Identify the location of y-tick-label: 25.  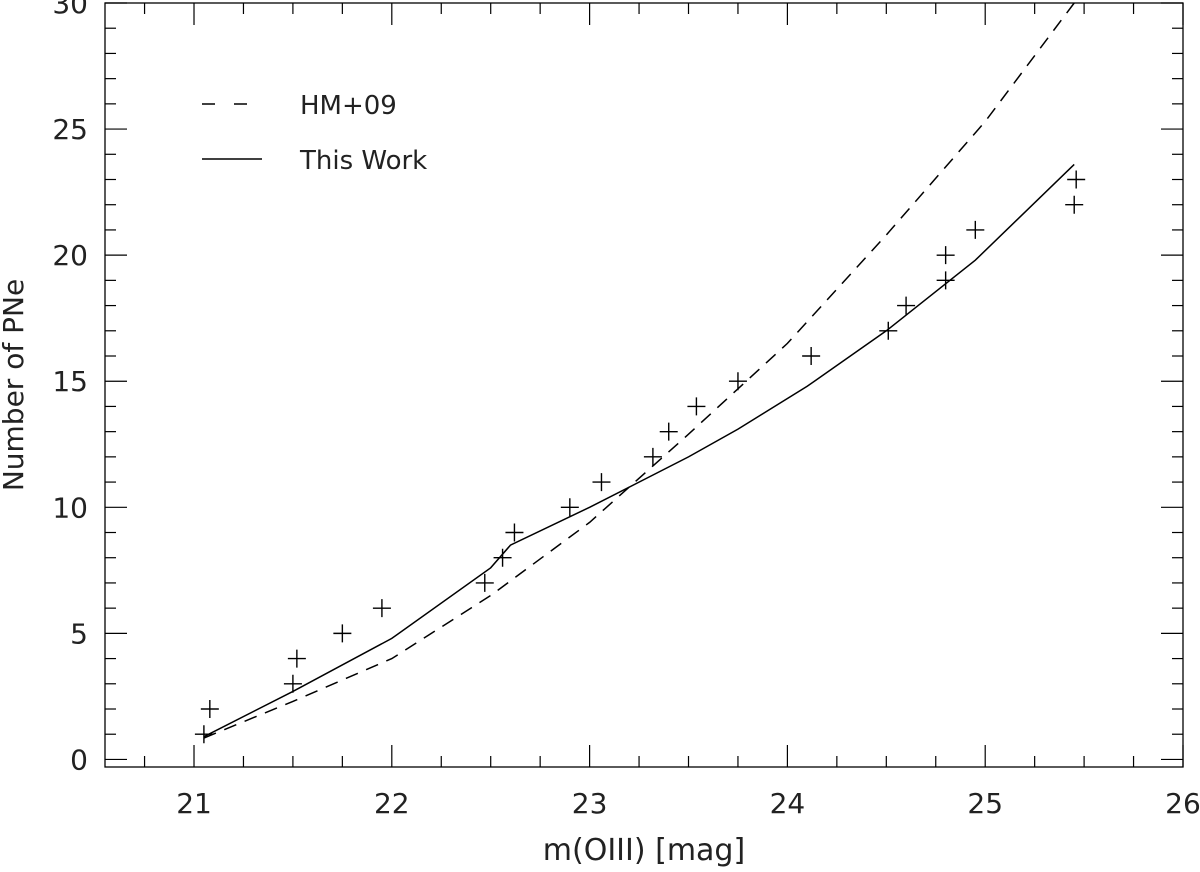
(70, 129).